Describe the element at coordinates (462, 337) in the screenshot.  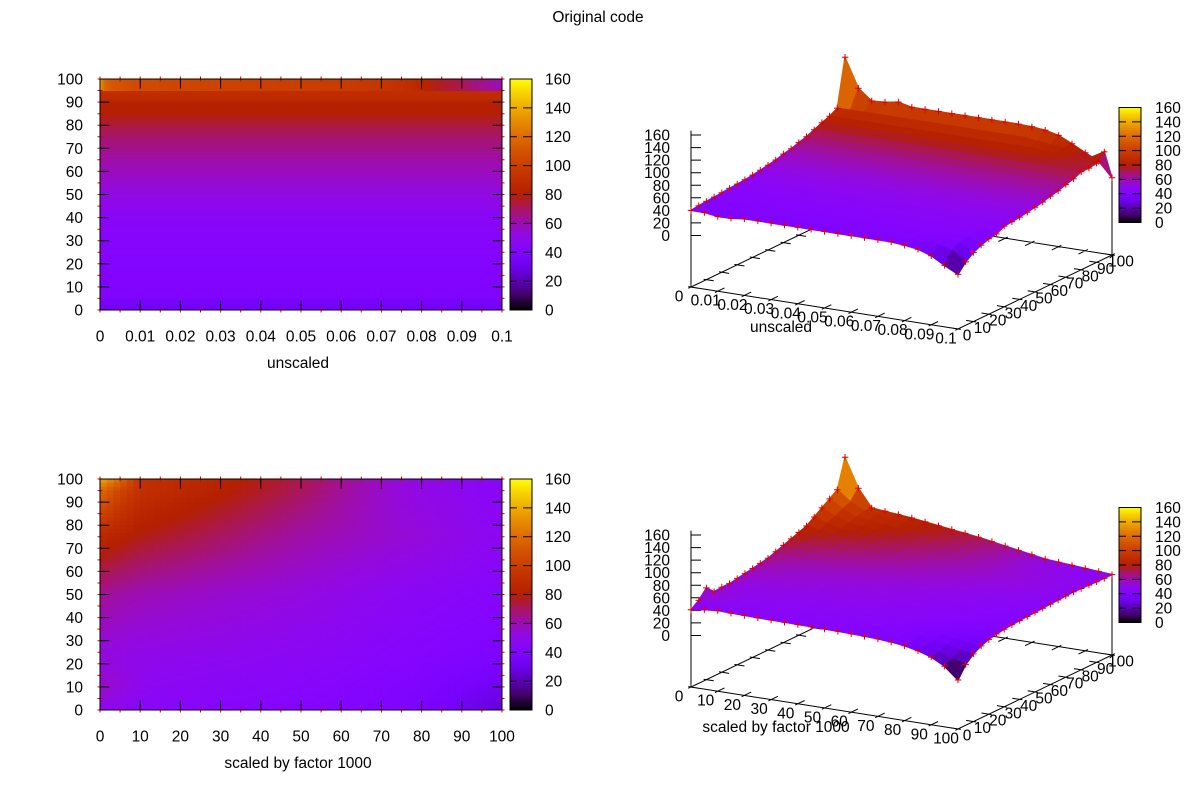
I see `svg-text: 0.09` at that location.